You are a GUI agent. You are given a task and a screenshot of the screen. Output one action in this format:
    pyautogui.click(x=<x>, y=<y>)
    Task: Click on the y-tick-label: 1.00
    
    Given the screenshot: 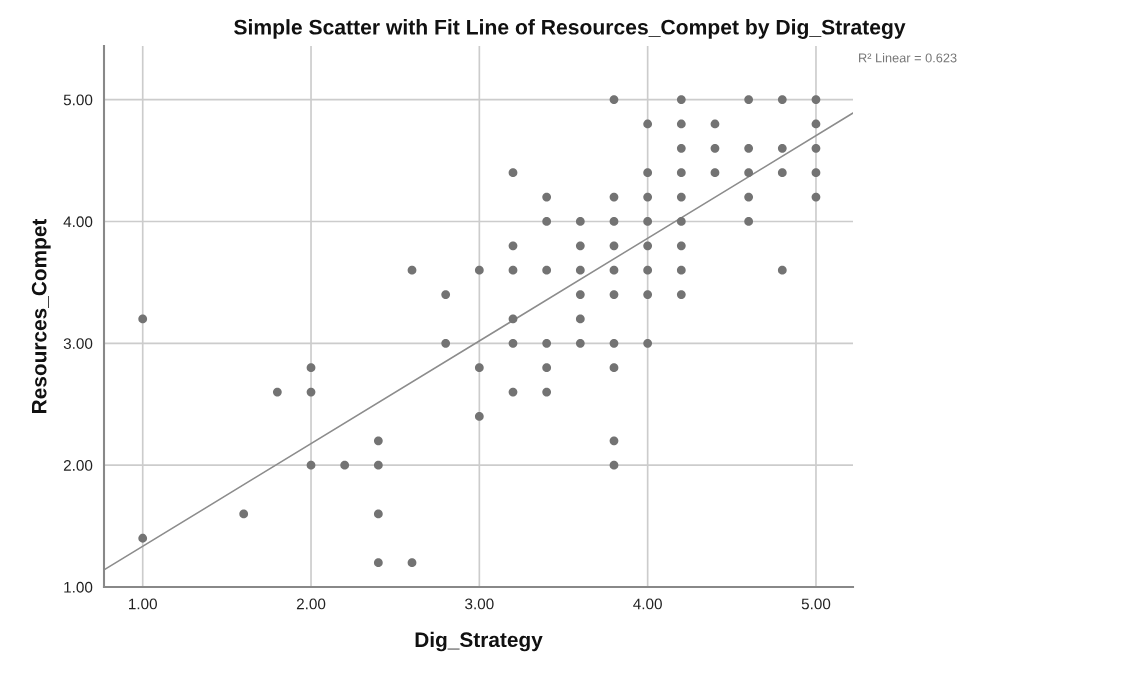 What is the action you would take?
    pyautogui.click(x=78, y=587)
    